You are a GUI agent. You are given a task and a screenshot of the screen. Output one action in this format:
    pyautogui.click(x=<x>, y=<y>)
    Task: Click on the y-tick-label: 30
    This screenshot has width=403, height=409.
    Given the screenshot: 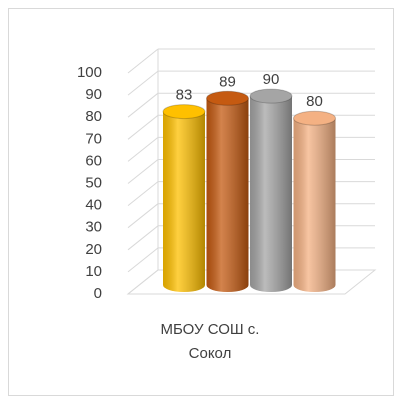 What is the action you would take?
    pyautogui.click(x=93, y=227)
    